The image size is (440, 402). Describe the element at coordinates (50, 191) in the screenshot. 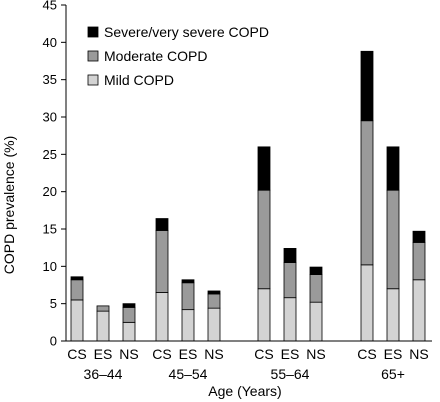

I see `y-tick-label: 20` at that location.